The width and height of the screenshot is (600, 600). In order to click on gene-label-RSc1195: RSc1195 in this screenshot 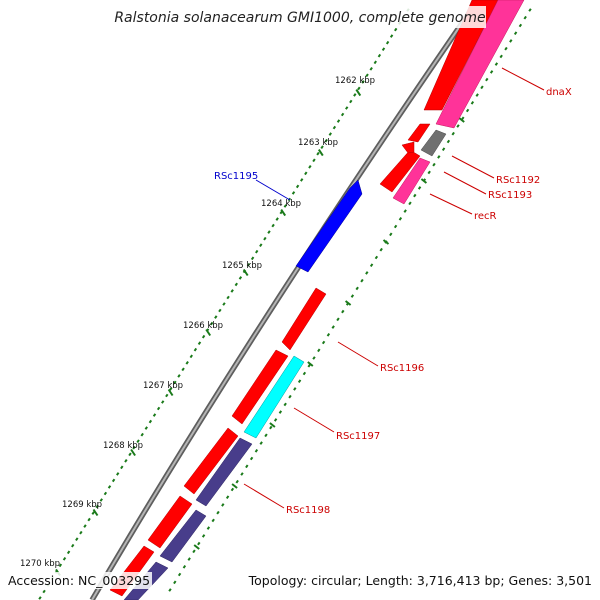, I will do `click(236, 176)`.